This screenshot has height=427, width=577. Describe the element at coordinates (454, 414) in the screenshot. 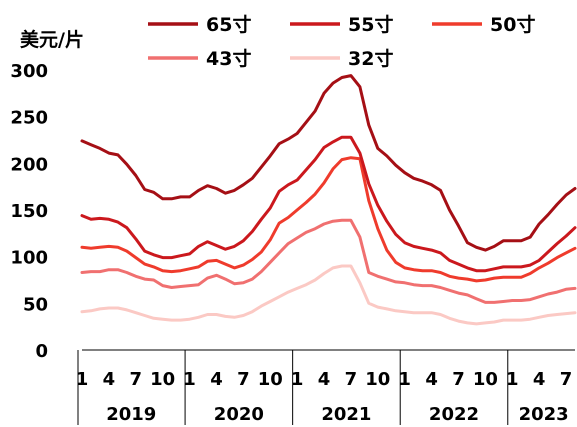

I see `year-label: 2022` at that location.